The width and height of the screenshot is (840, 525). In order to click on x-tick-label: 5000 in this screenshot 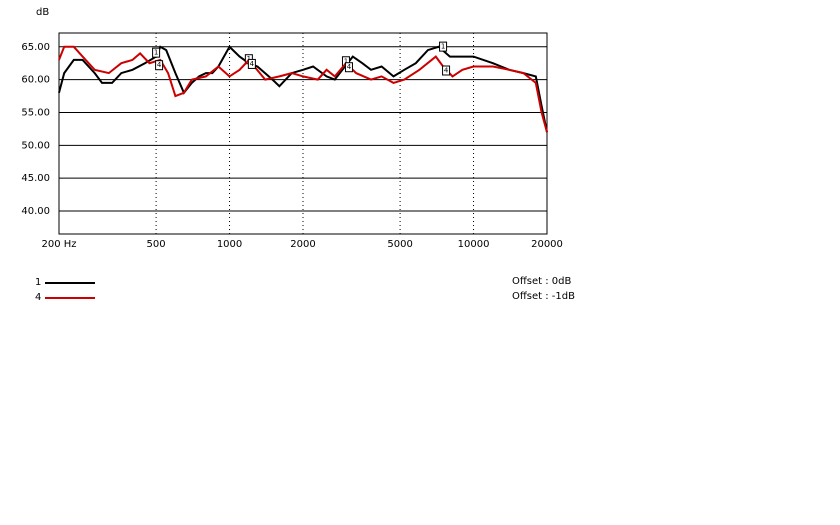, I will do `click(399, 244)`.